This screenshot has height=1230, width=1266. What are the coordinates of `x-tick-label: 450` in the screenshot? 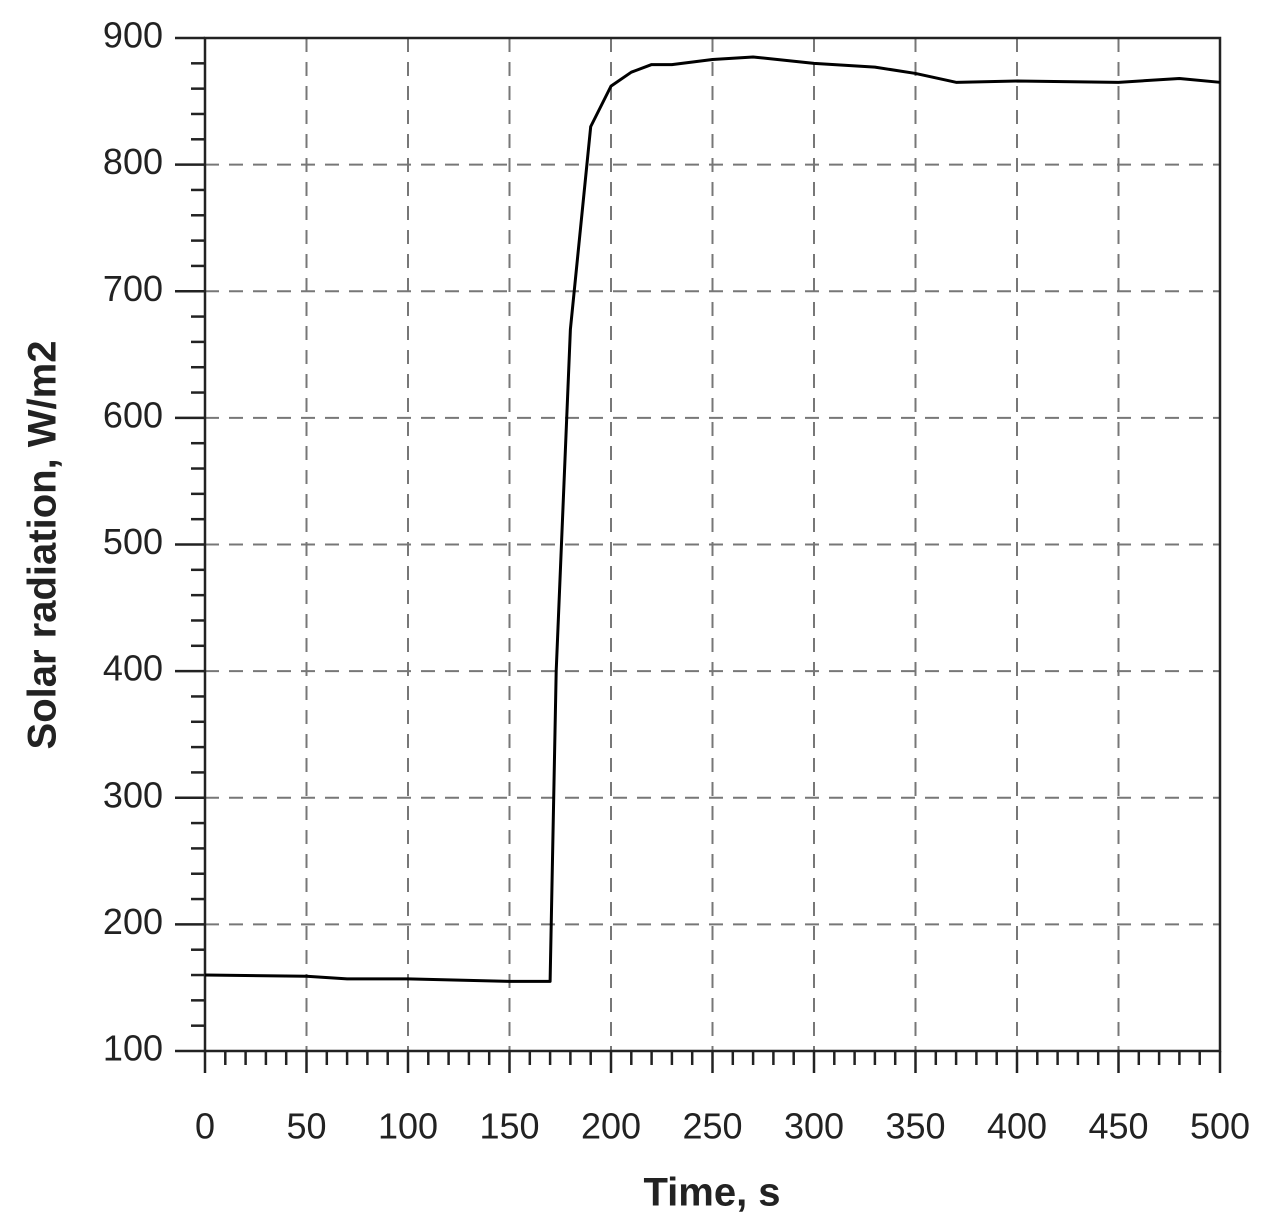 It's located at (1118, 1126).